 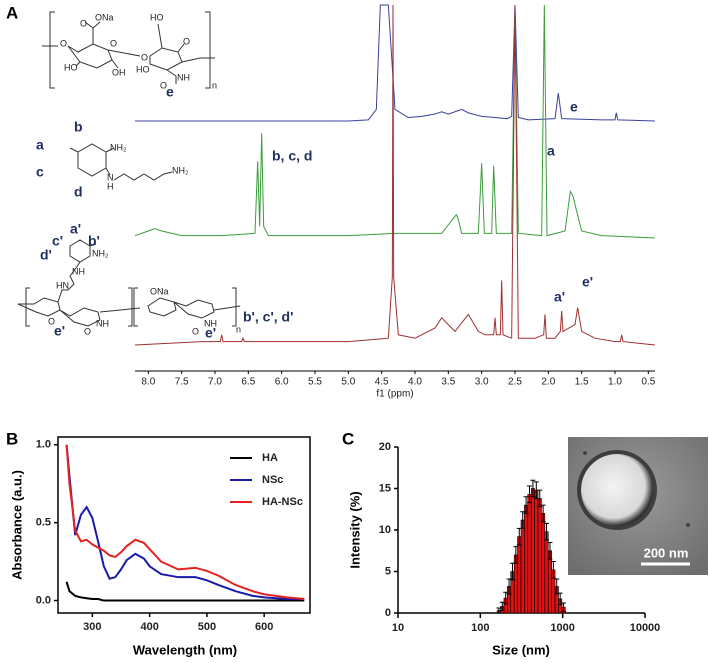 What do you see at coordinates (128, 50) in the screenshot?
I see `ha-structure` at bounding box center [128, 50].